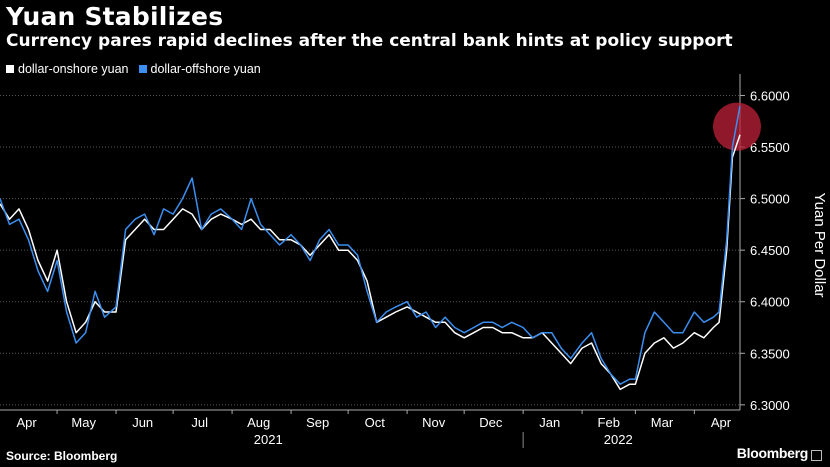 This screenshot has width=830, height=467. Describe the element at coordinates (199, 422) in the screenshot. I see `x-tick-label-3: Jul` at that location.